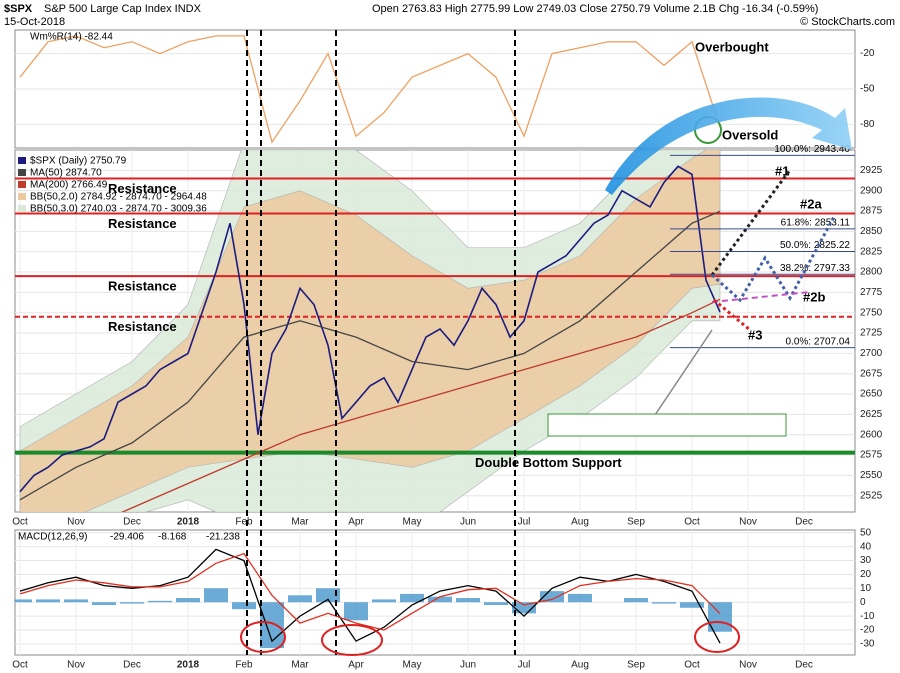 The height and width of the screenshot is (673, 900). What do you see at coordinates (871, 455) in the screenshot?
I see `y-tick-label: 2575` at bounding box center [871, 455].